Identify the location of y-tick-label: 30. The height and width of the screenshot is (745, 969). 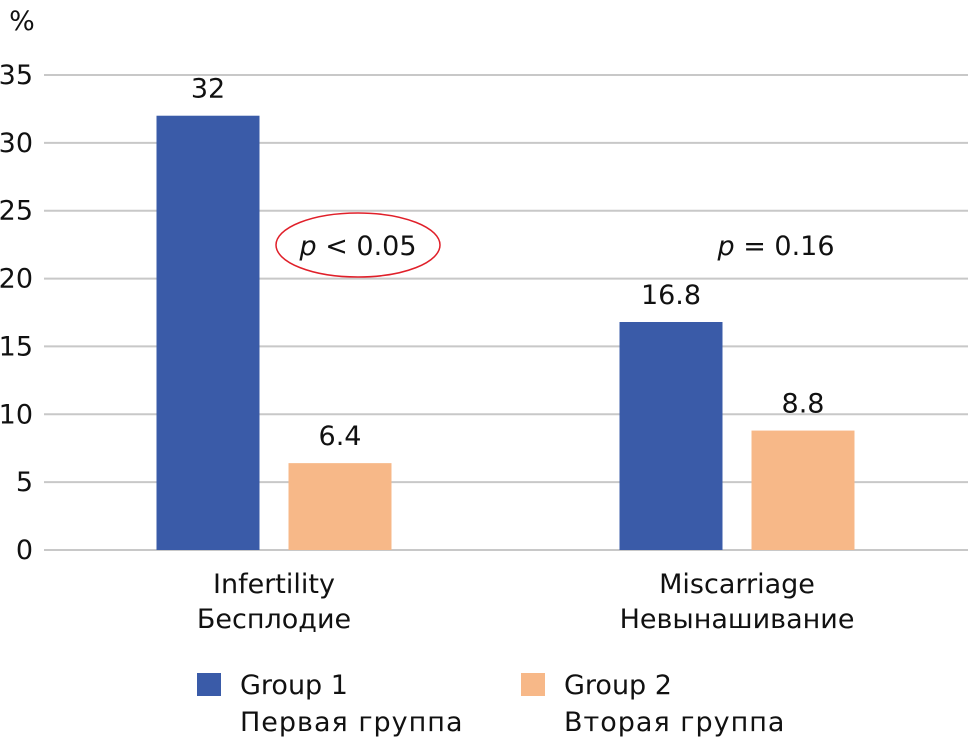
(16, 143).